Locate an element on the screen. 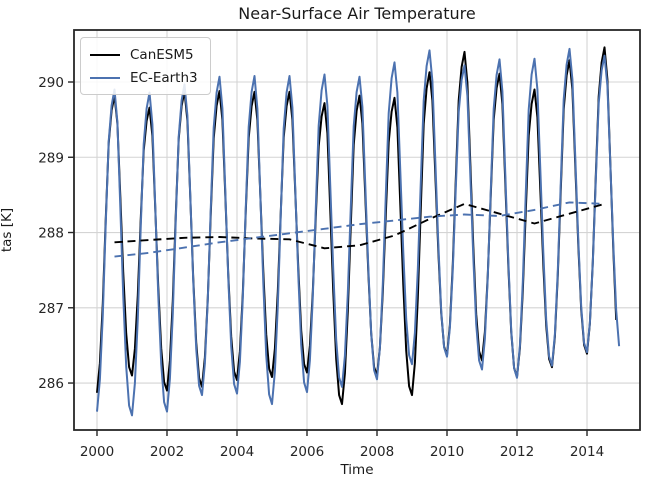 This screenshot has height=491, width=651. svg-text: 2006 is located at coordinates (307, 452).